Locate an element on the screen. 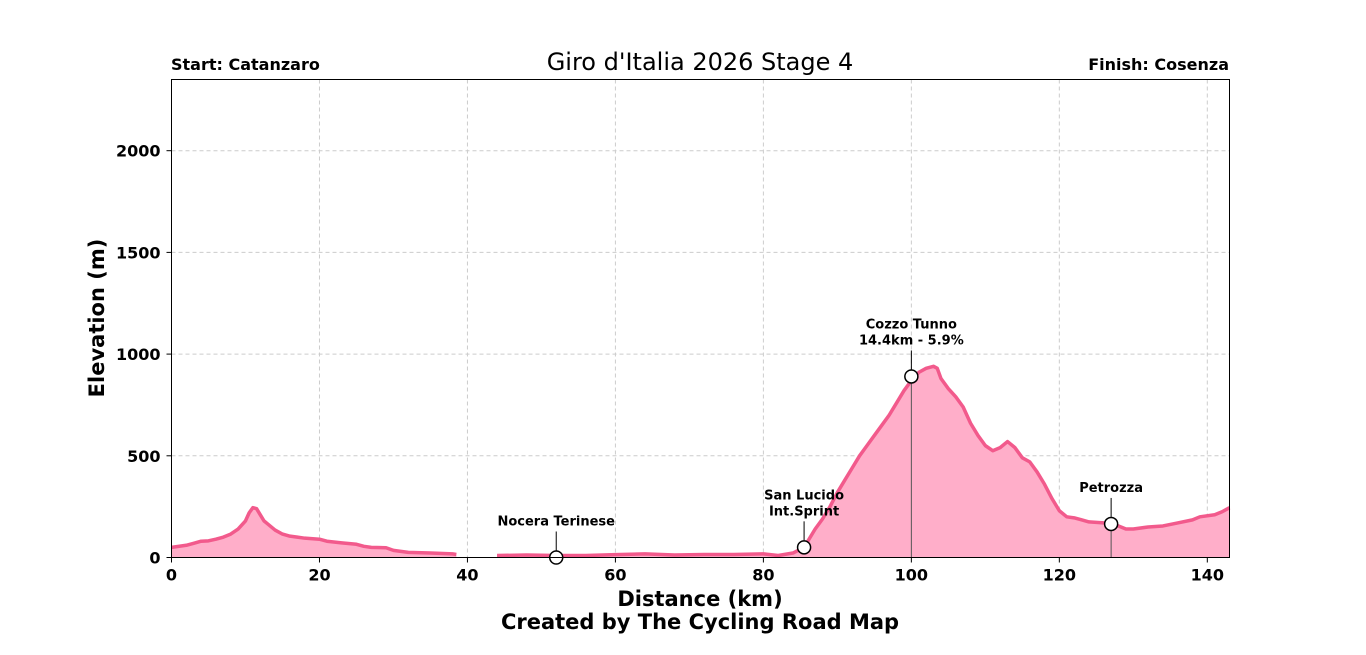  x-tick-label: 0 is located at coordinates (171, 575).